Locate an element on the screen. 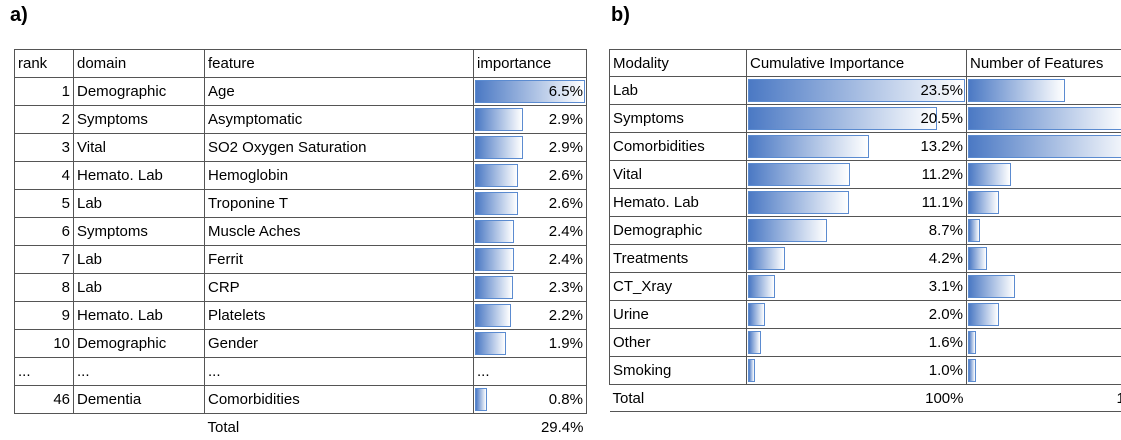 This screenshot has width=1121, height=440. row: Other 1.6%2 is located at coordinates (865, 342).